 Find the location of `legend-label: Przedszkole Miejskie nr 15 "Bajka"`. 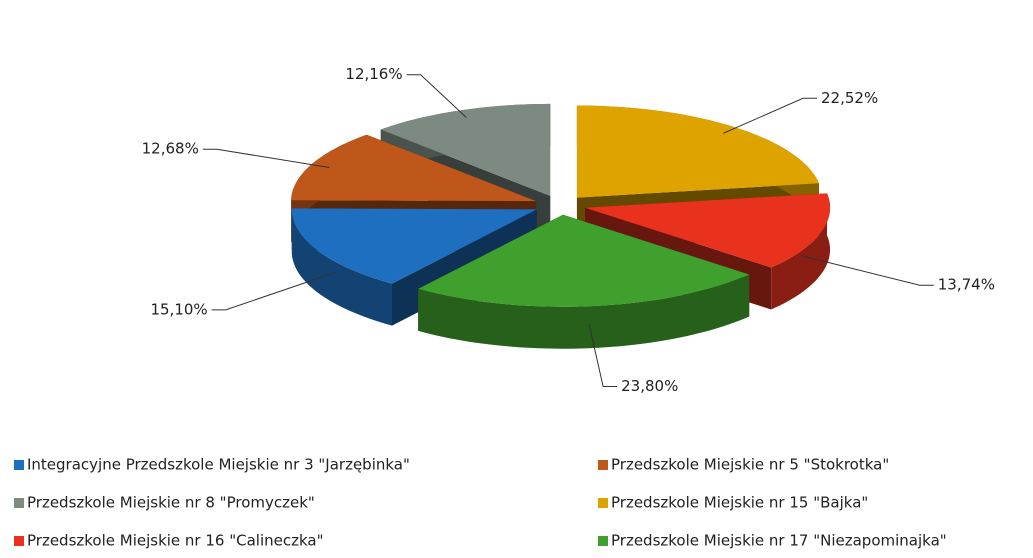

legend-label: Przedszkole Miejskie nr 15 "Bajka" is located at coordinates (739, 503).